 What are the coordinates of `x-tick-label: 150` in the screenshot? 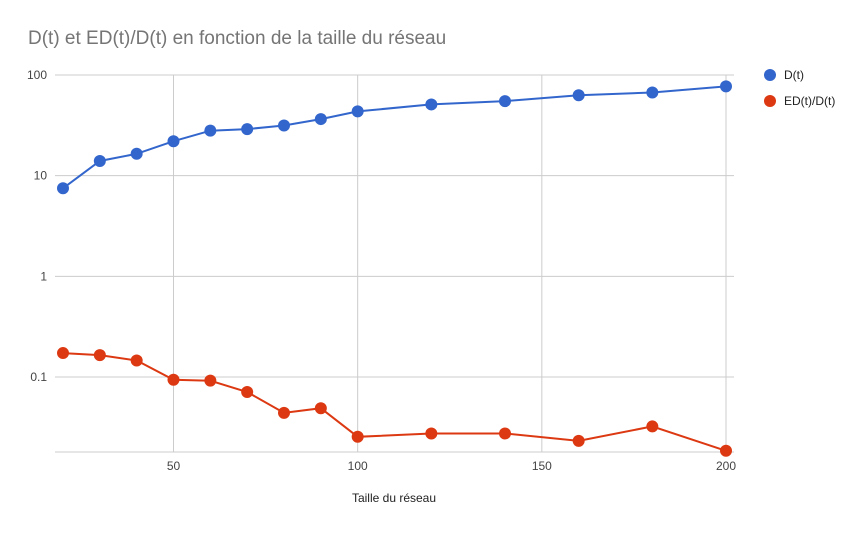 It's located at (542, 466).